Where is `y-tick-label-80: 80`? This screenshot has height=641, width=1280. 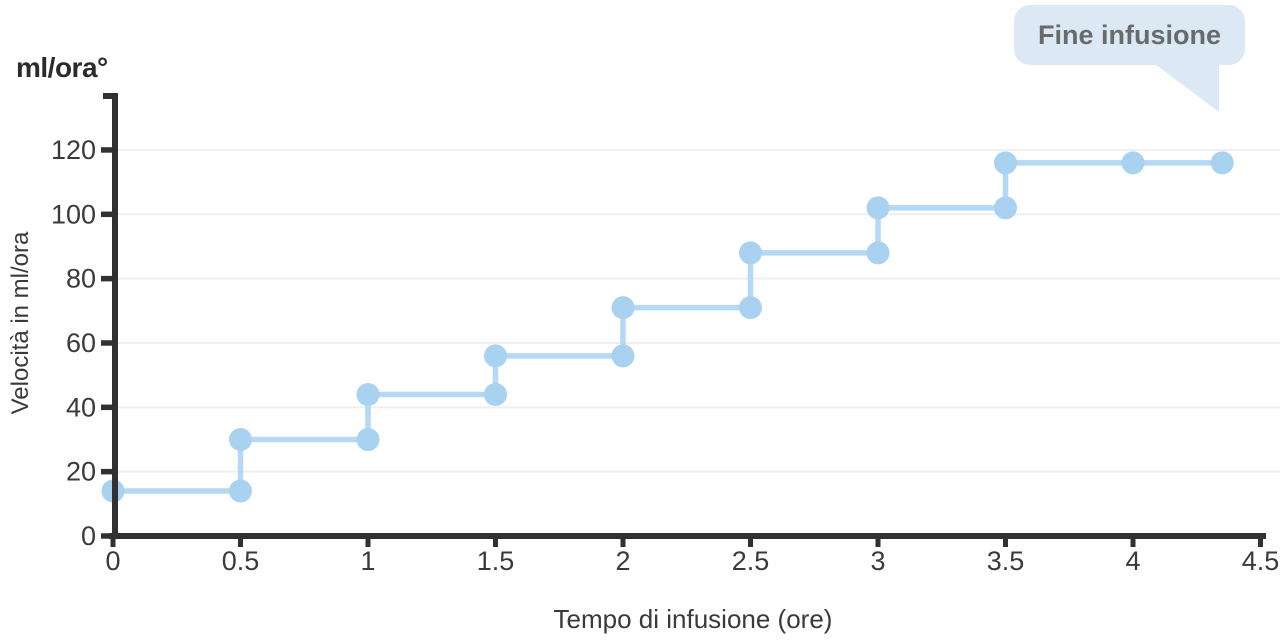
y-tick-label-80: 80 is located at coordinates (81, 279).